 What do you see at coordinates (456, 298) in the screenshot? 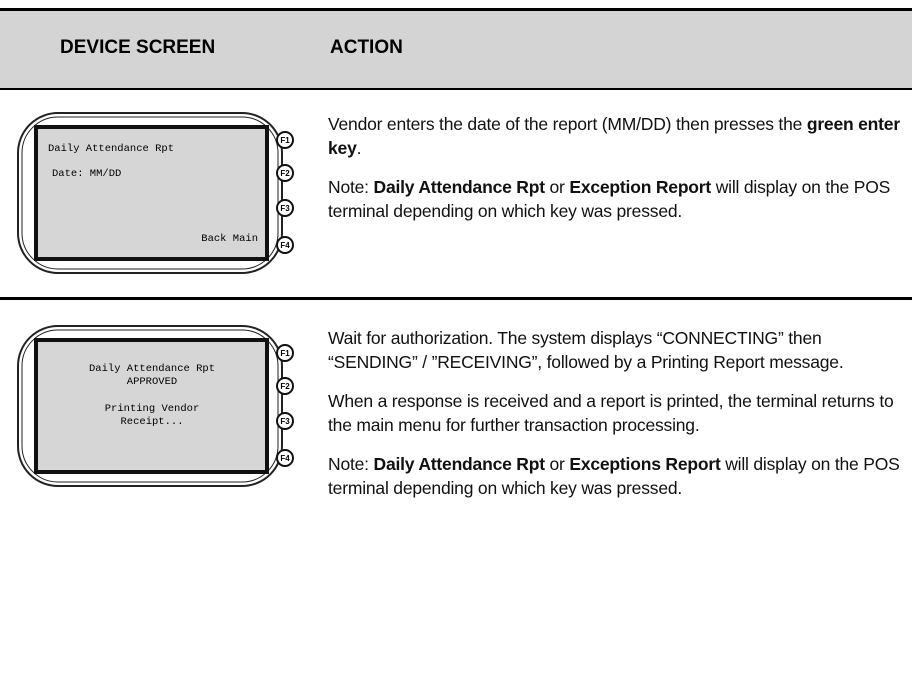
I see `row-separator` at bounding box center [456, 298].